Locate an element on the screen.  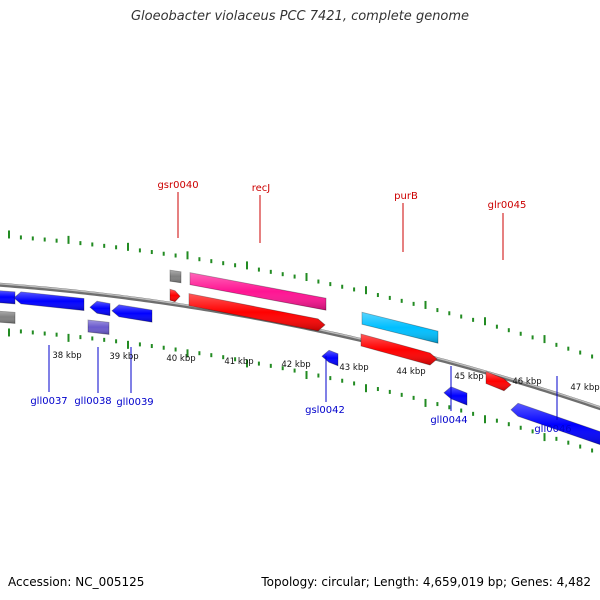
gene-gsl0042-shading is located at coordinates (330, 358).